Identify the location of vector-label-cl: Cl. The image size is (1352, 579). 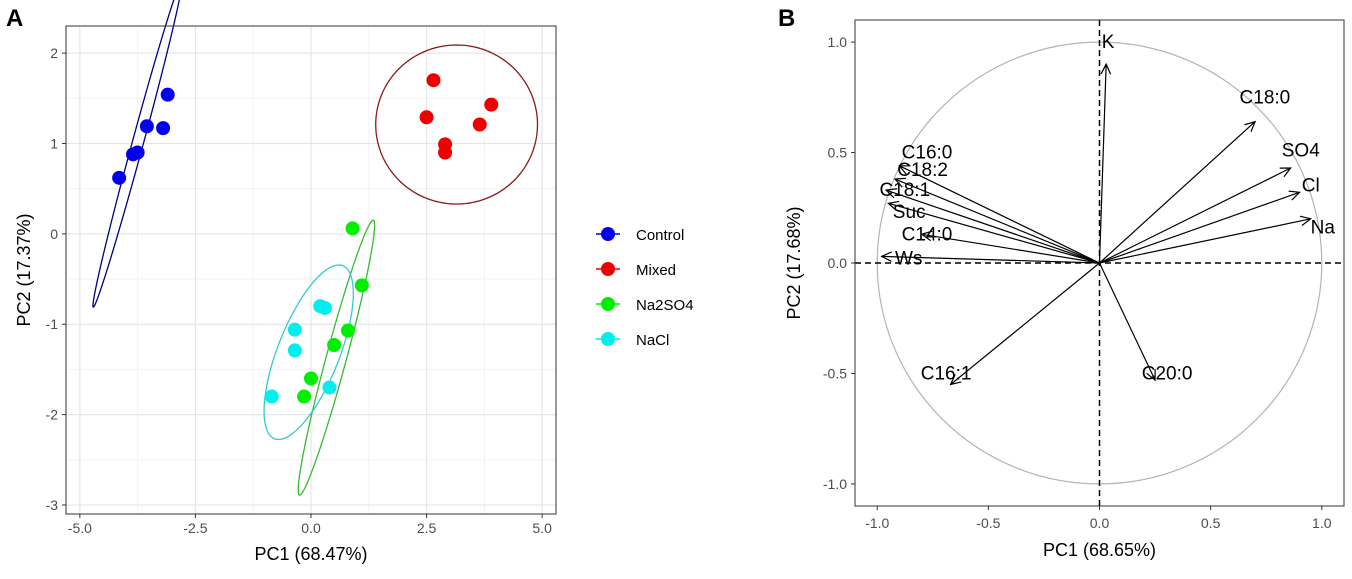
(1311, 186).